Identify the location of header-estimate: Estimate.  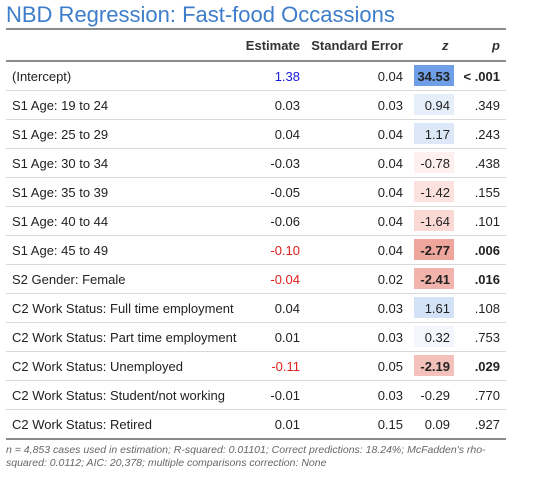
(272, 45).